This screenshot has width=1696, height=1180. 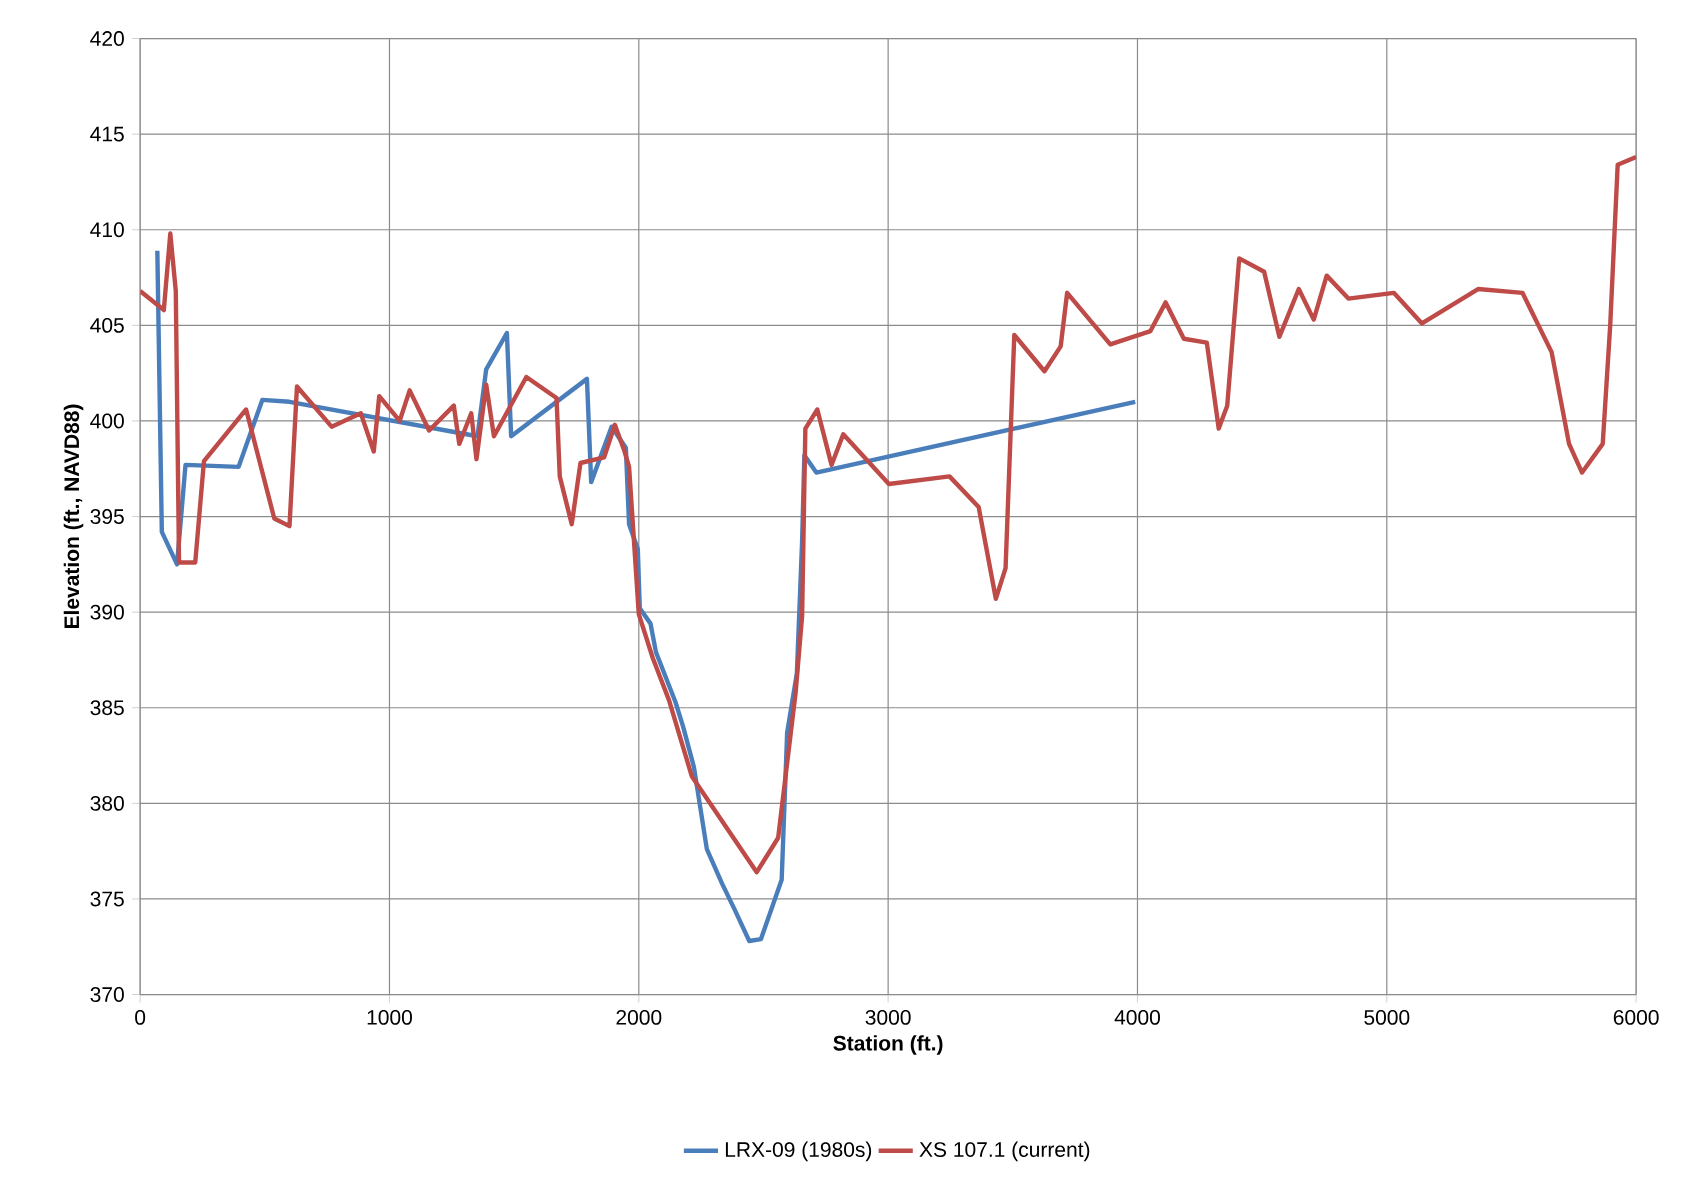 I want to click on y-tick-label: 400, so click(x=107, y=421).